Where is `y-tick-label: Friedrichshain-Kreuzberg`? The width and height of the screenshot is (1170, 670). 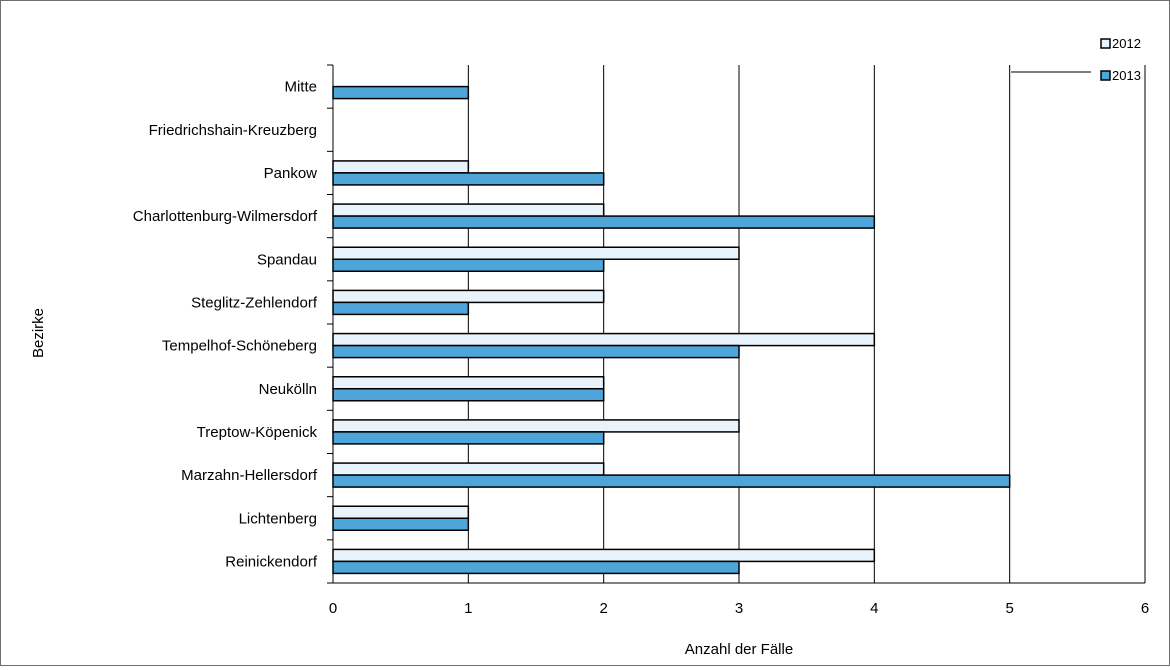 y-tick-label: Friedrichshain-Kreuzberg is located at coordinates (233, 130).